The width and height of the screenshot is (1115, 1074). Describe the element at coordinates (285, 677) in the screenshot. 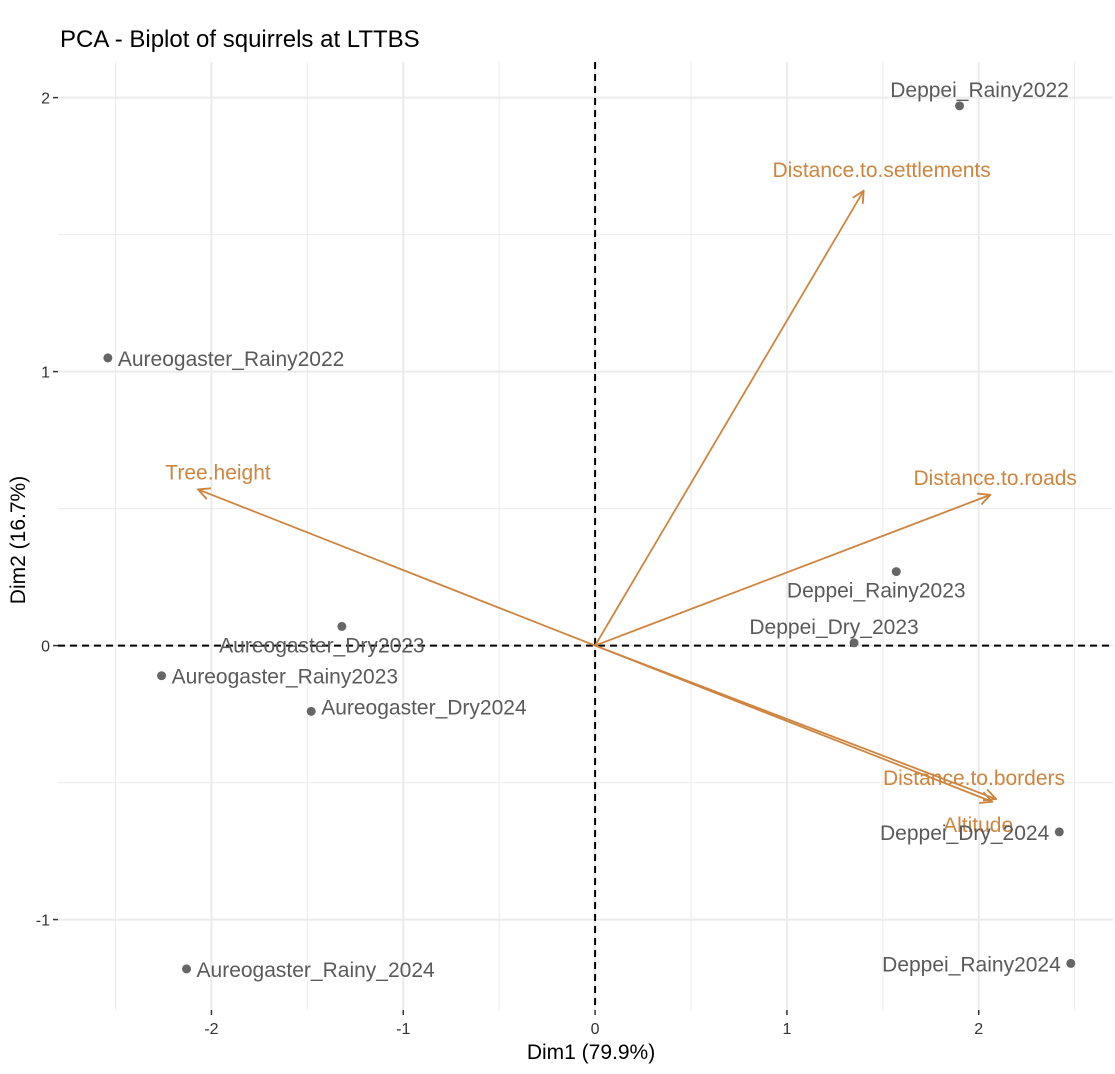

I see `data-point-label: Aureogaster_Rainy2023` at that location.